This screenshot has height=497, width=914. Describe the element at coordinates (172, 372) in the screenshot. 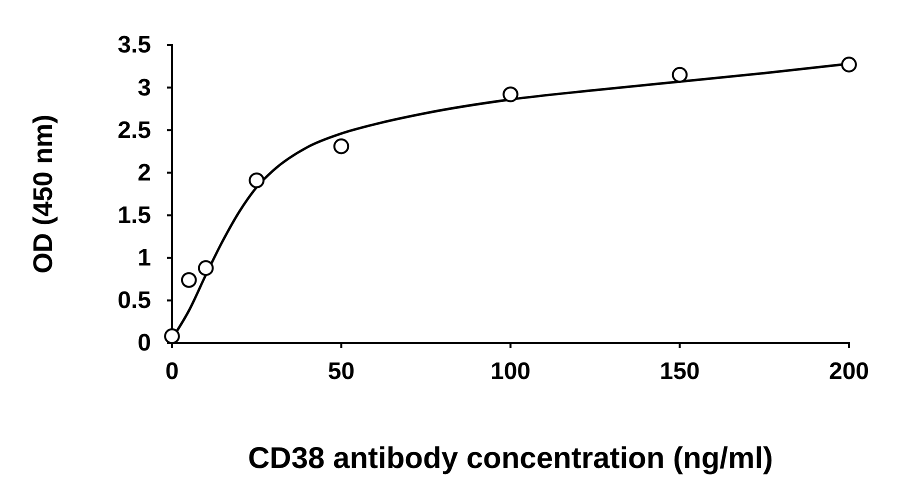

I see `x-tick-label: 0` at that location.